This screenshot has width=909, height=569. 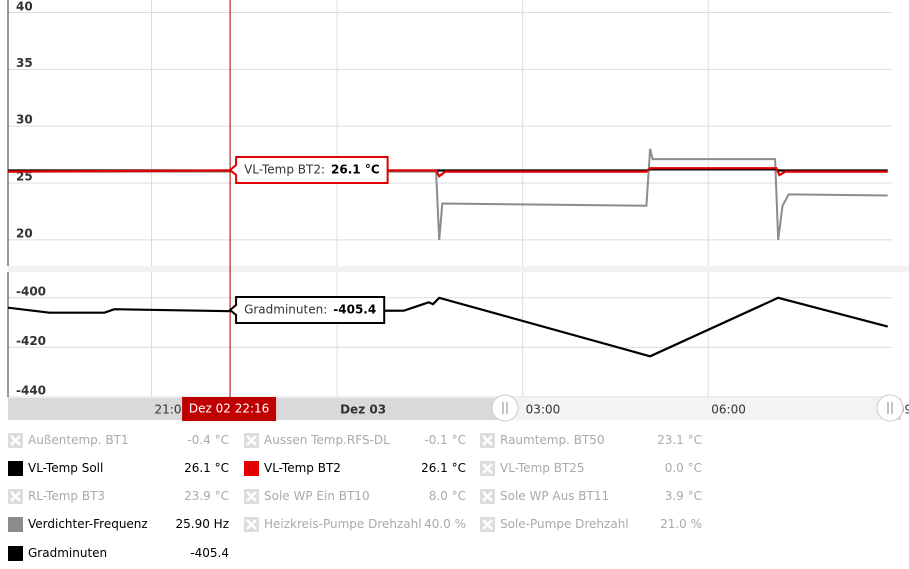 What do you see at coordinates (202, 524) in the screenshot?
I see `legend-value: 25.90 Hz` at bounding box center [202, 524].